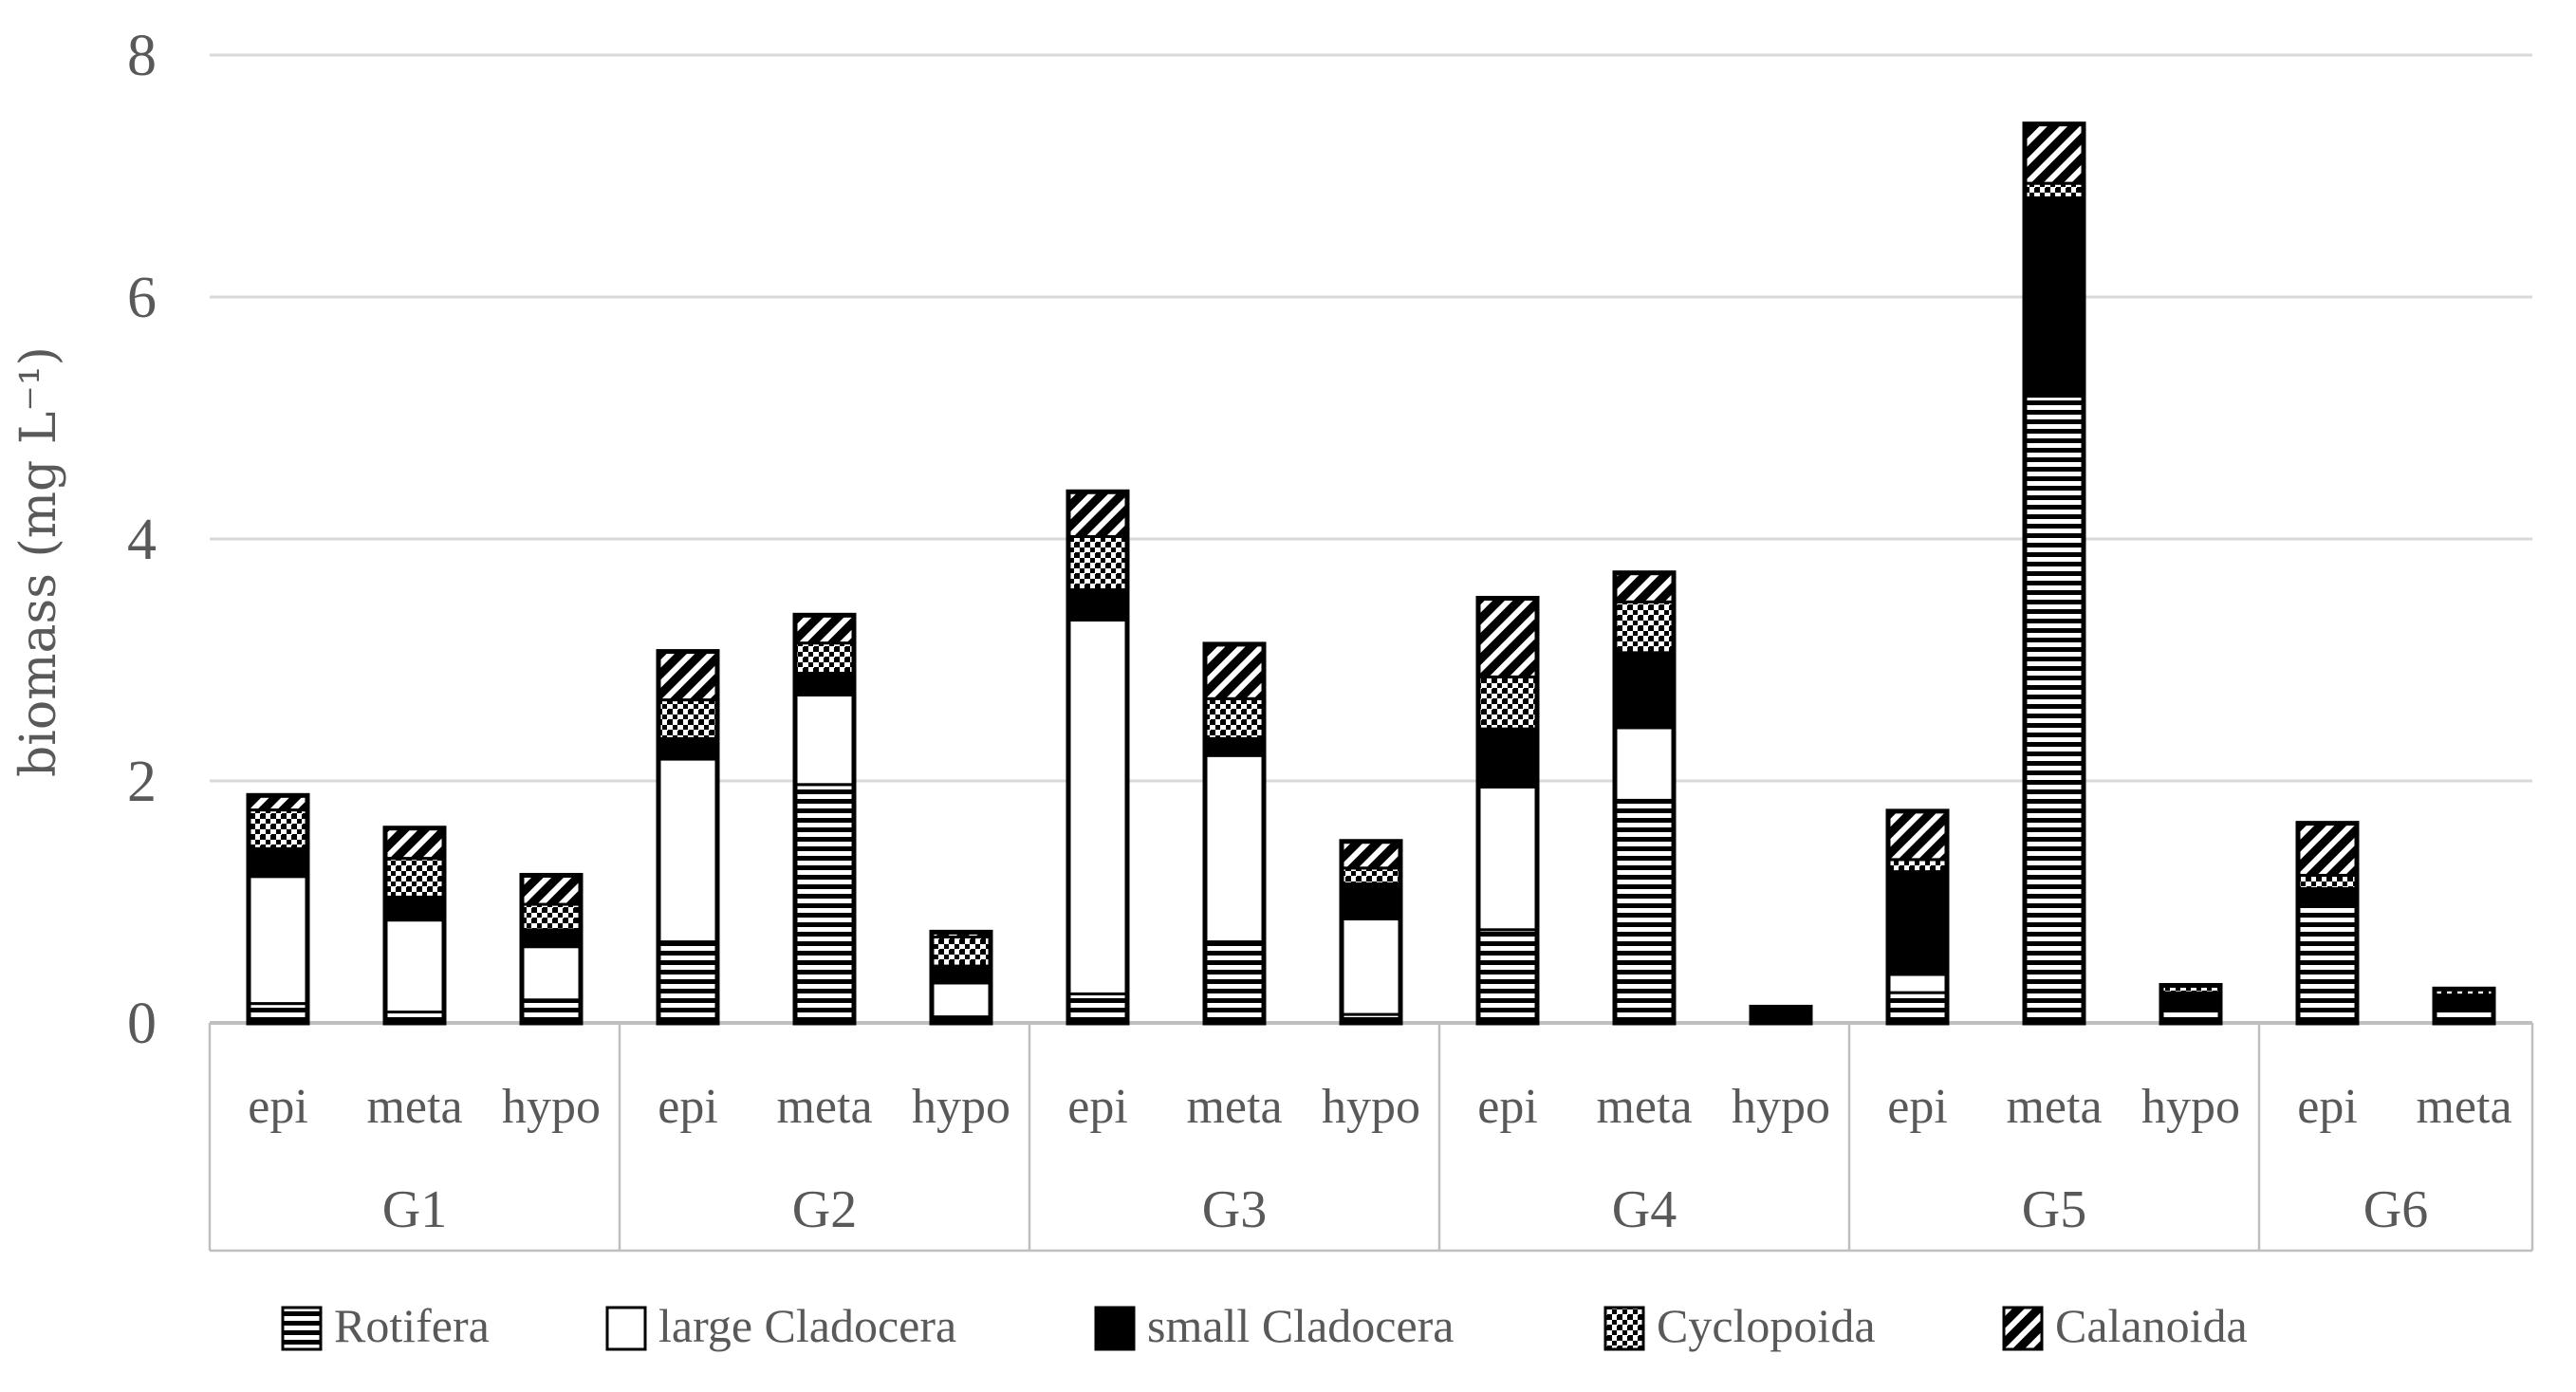 The height and width of the screenshot is (1392, 2576). What do you see at coordinates (824, 1209) in the screenshot?
I see `group-label: G2` at bounding box center [824, 1209].